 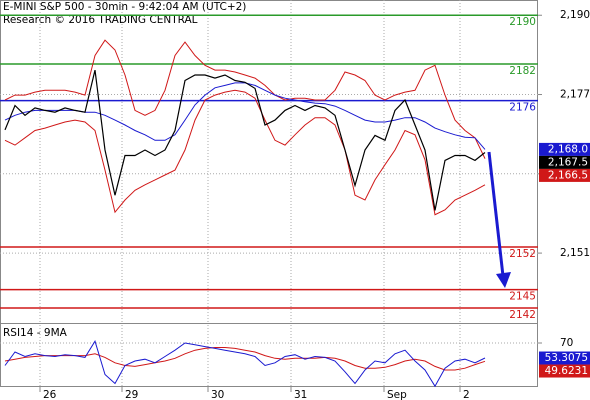 I want to click on y-tick-label: 2,190, so click(x=575, y=15).